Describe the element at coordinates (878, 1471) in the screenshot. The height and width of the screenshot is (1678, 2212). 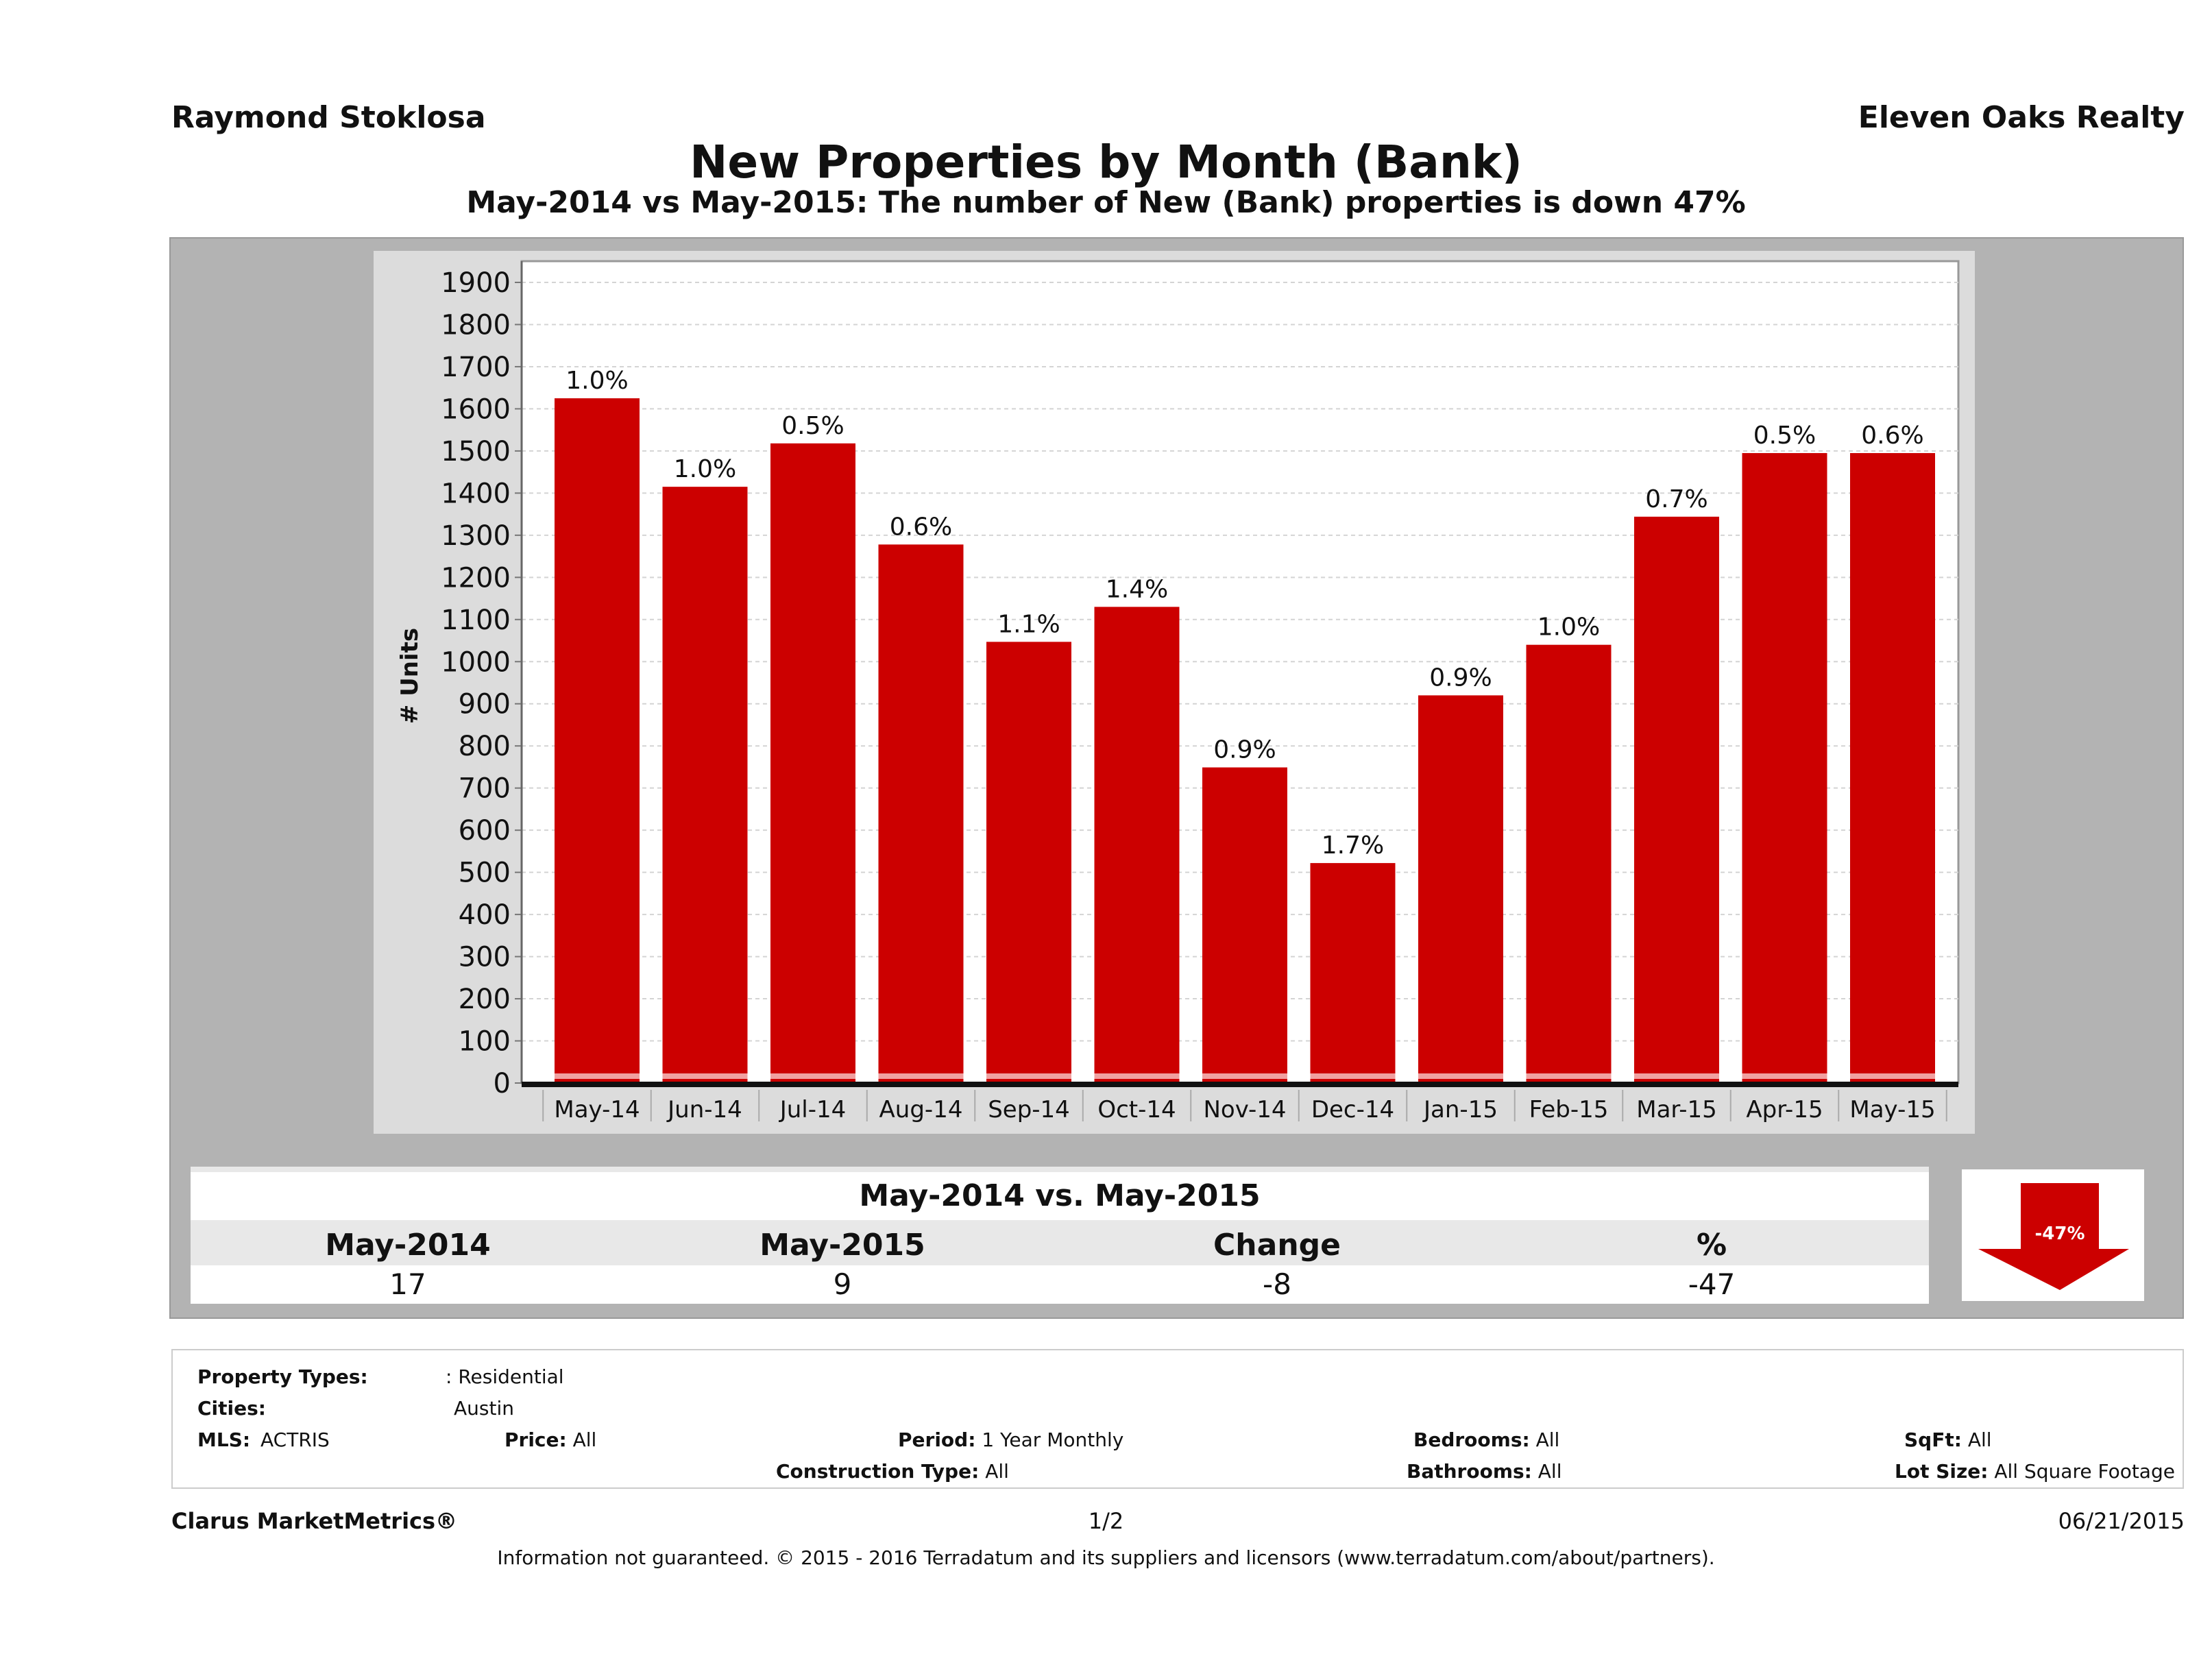
I see `construction-type-label: Construction Type:` at that location.